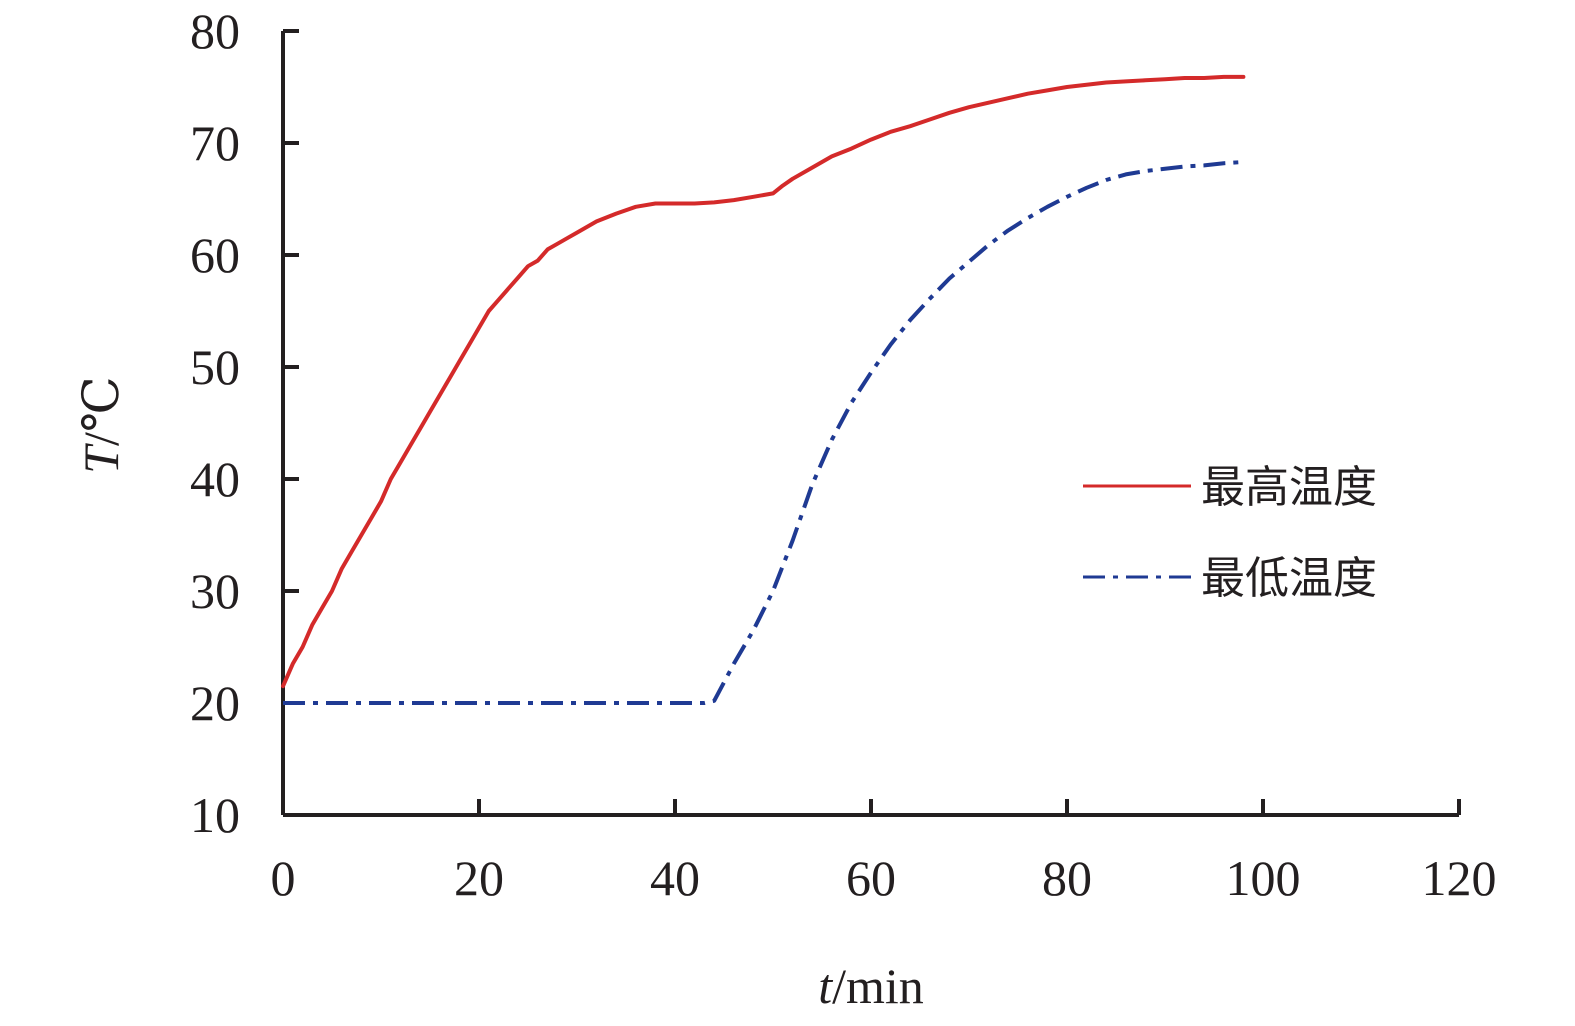  I want to click on y-tick-label: 40, so click(215, 479).